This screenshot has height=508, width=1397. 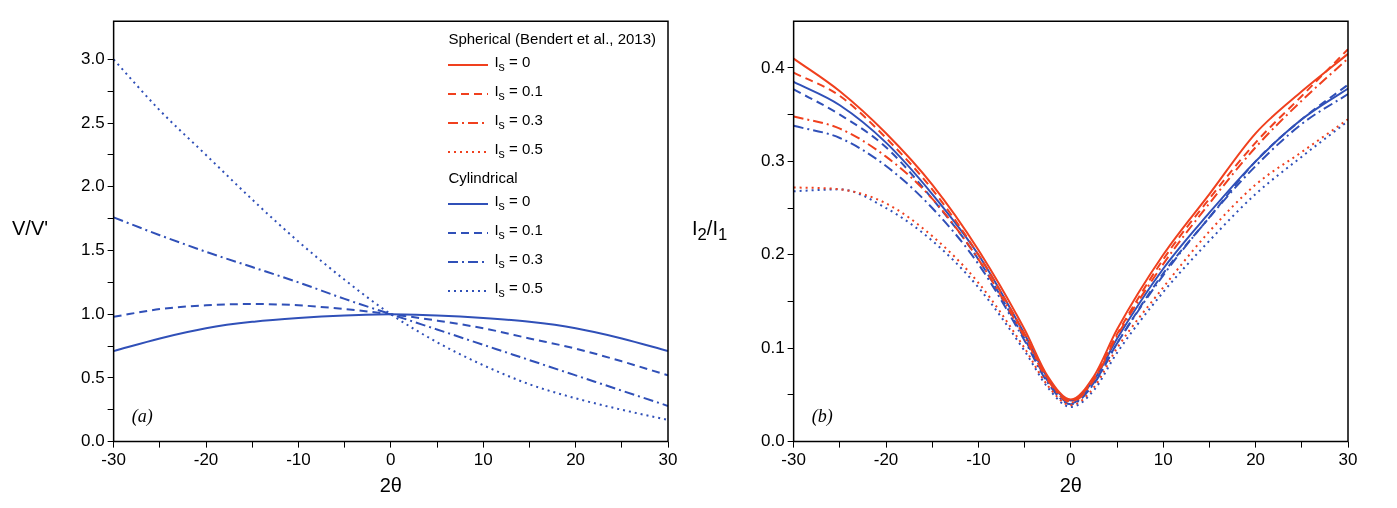 I want to click on y-tick-label: 0.4, so click(x=772, y=67).